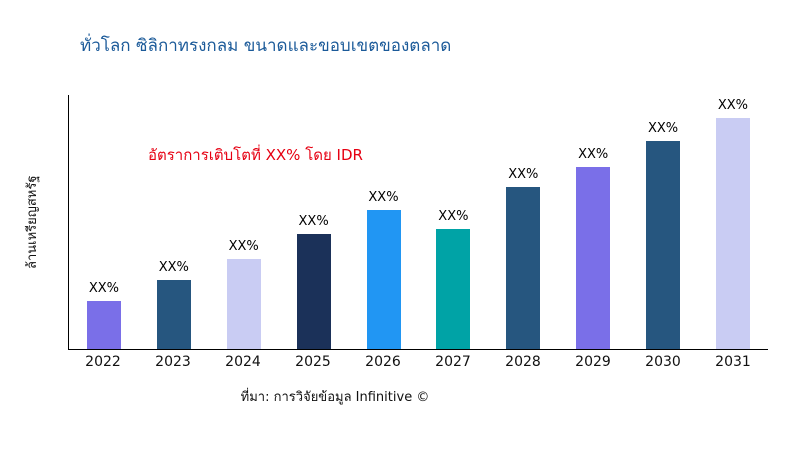 The height and width of the screenshot is (450, 800). I want to click on bar-column-2031: XX%, so click(733, 222).